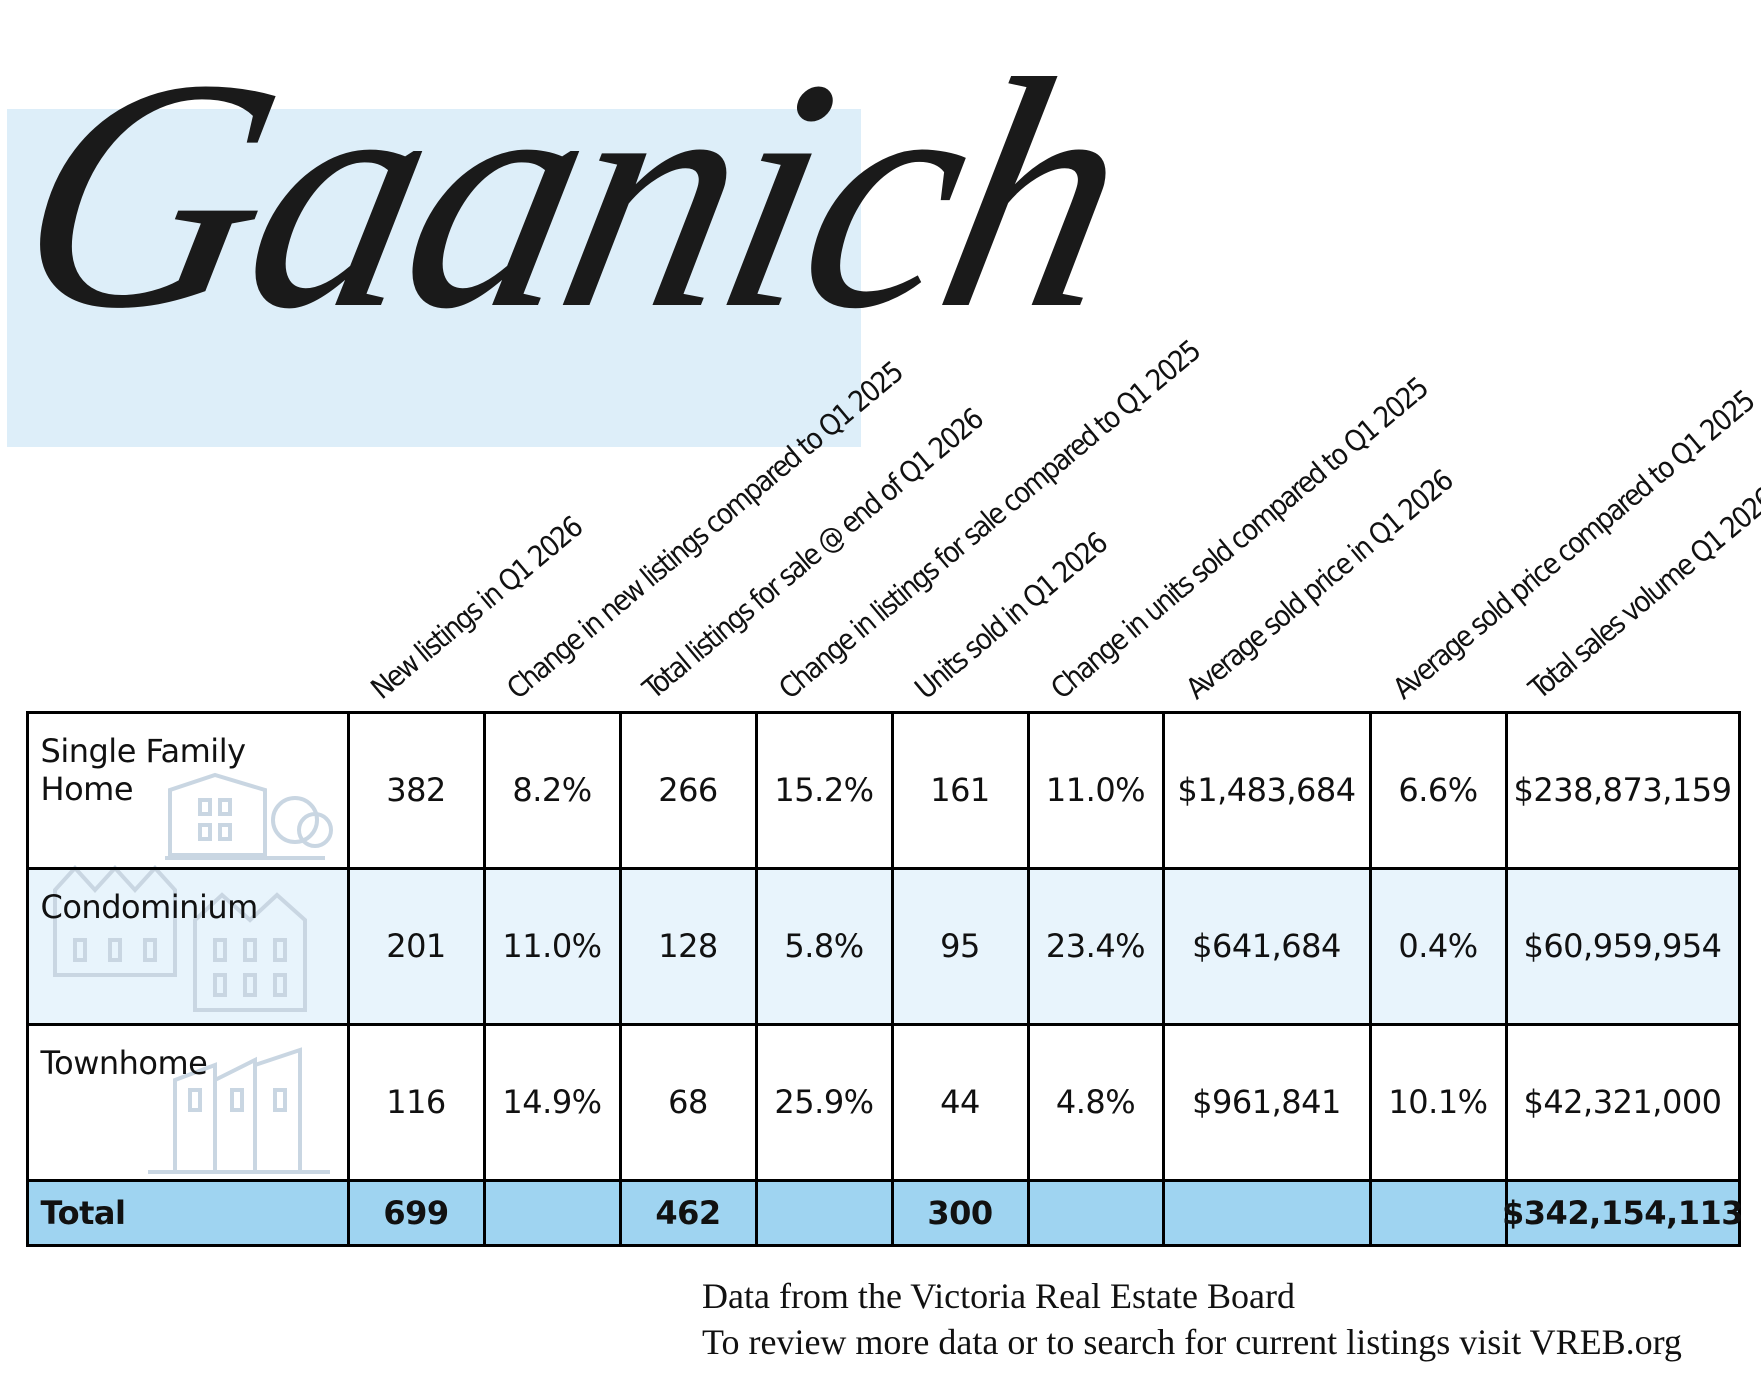 This screenshot has width=1761, height=1373. Describe the element at coordinates (187, 1102) in the screenshot. I see `row-label: Townhome` at that location.